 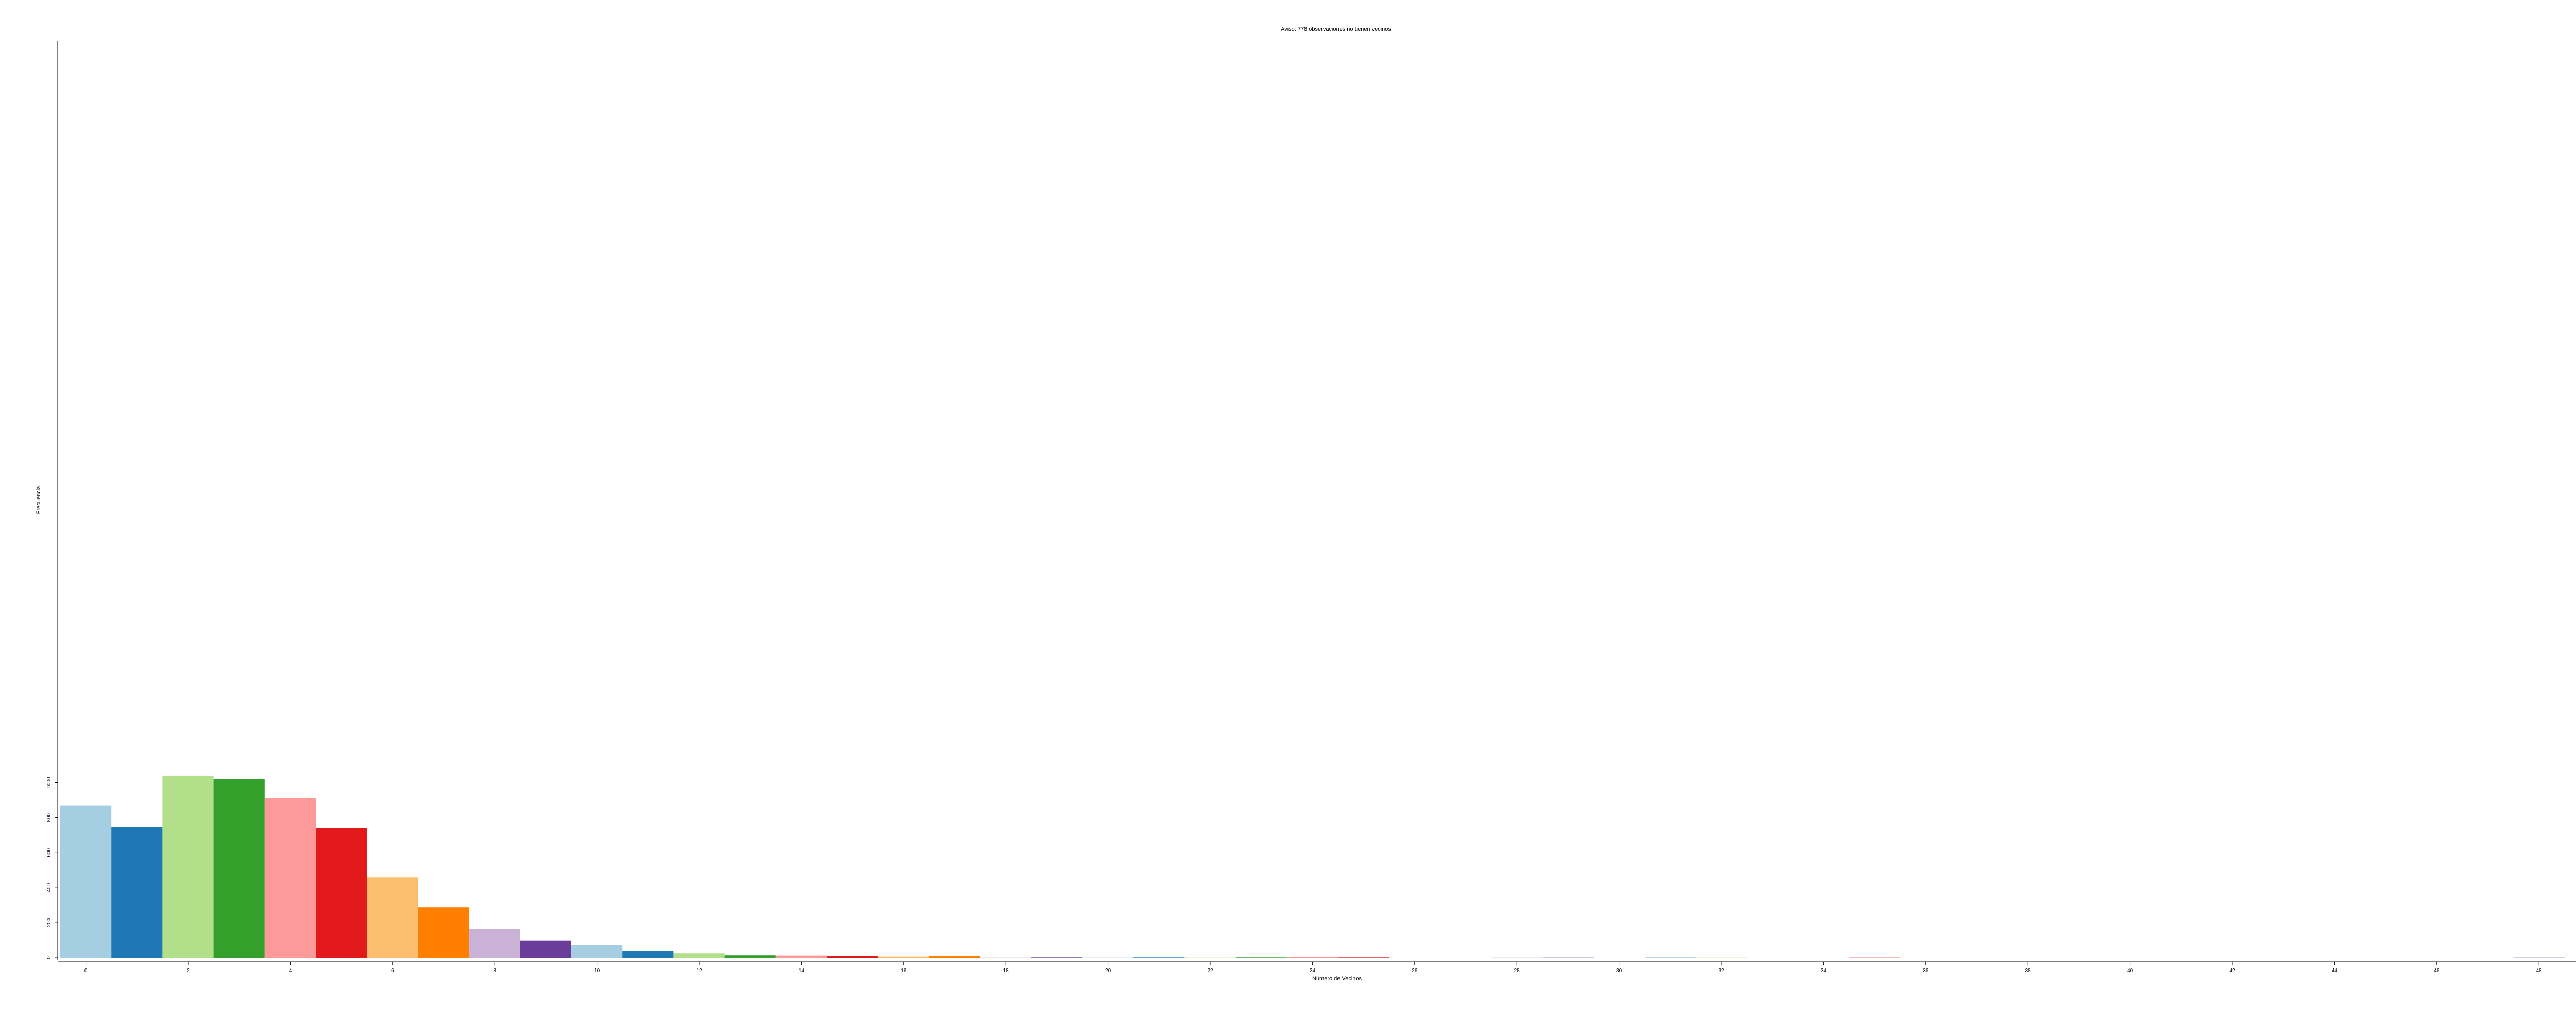 I want to click on y-tick-label-200: 200, so click(x=49, y=922).